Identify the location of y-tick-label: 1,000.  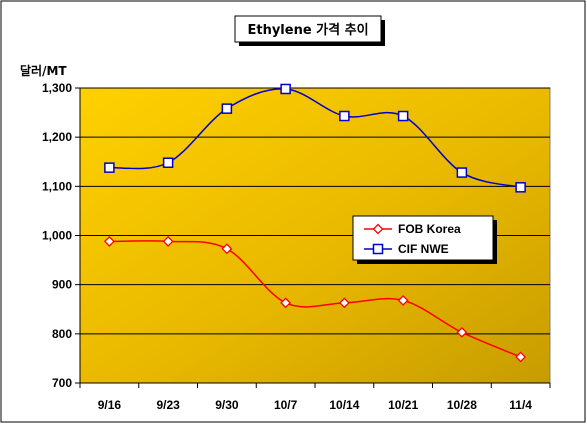
(57, 236).